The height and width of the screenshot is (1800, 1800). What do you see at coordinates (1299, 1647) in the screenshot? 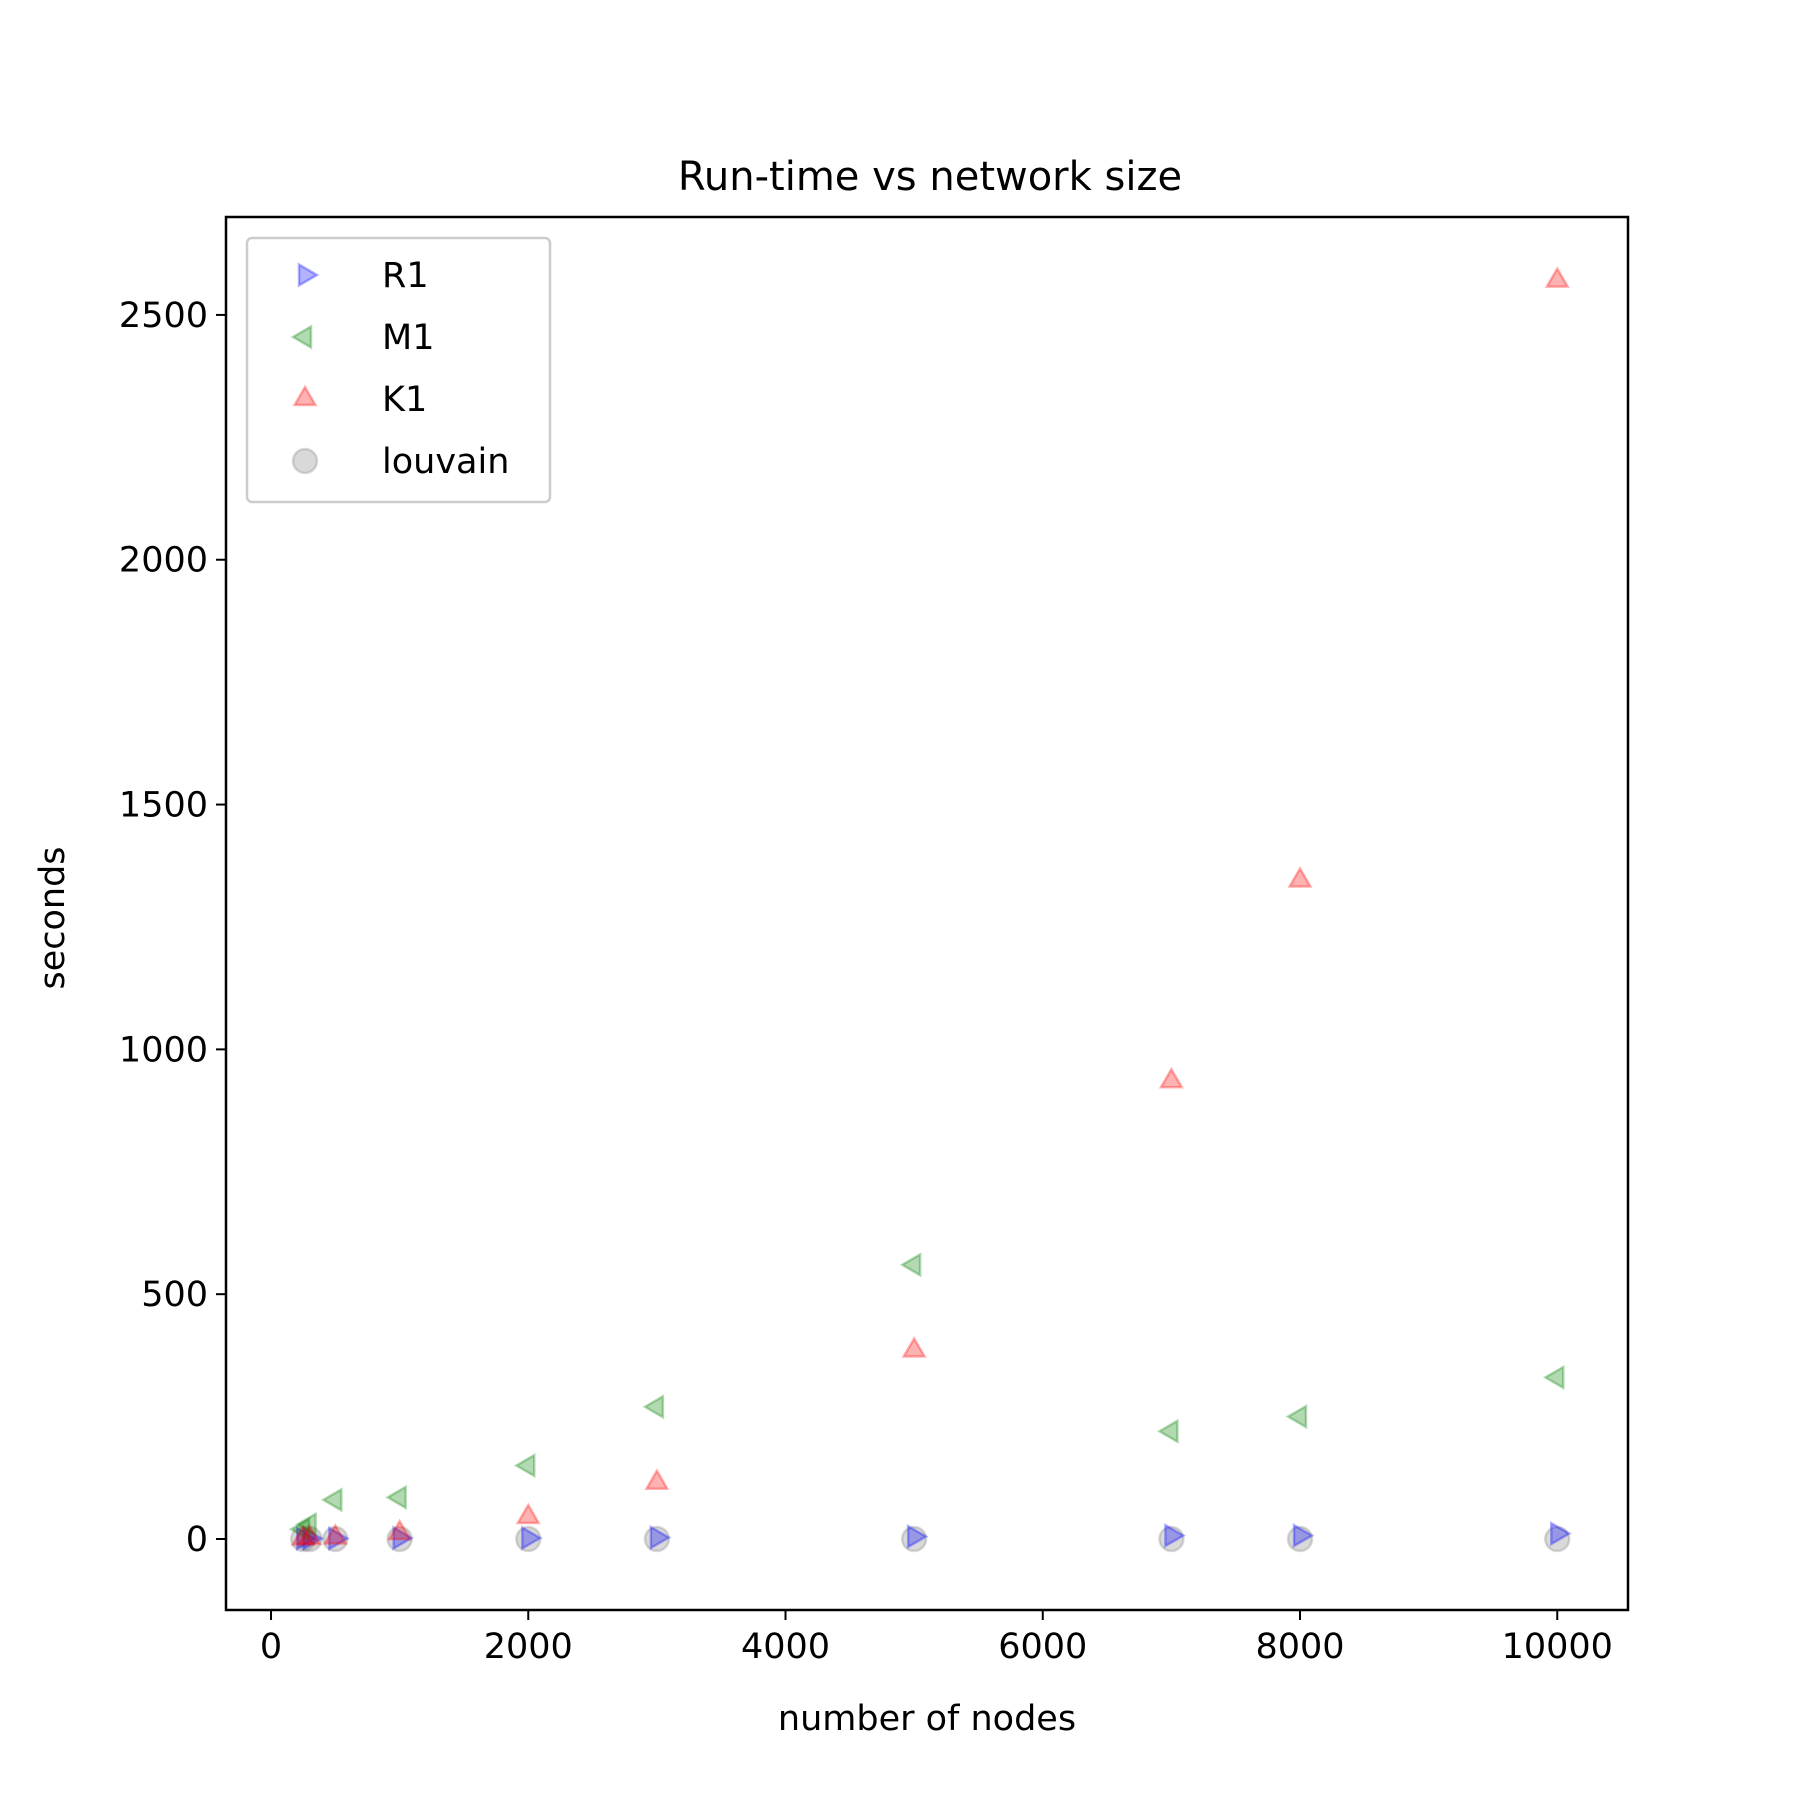
I see `x-tick-label: 8000` at bounding box center [1299, 1647].